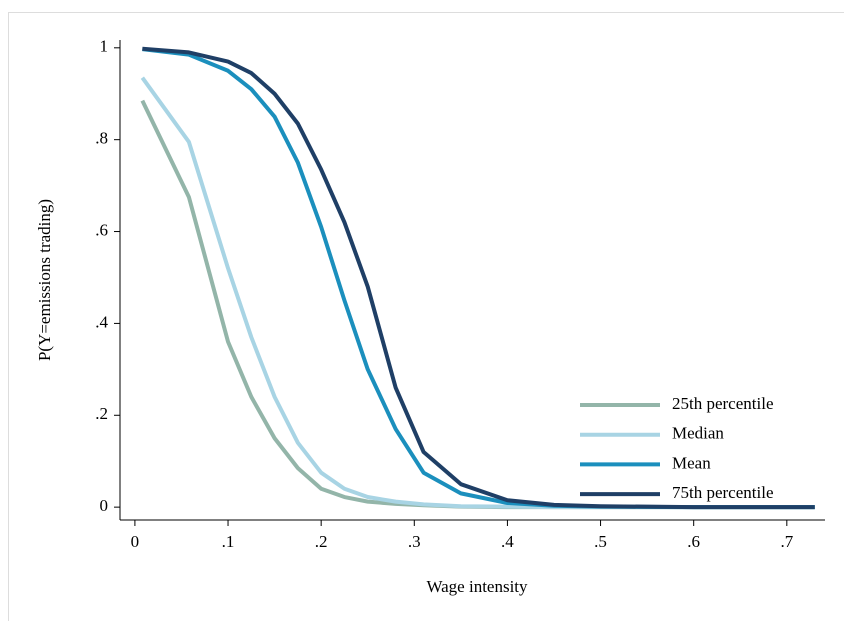  Describe the element at coordinates (698, 433) in the screenshot. I see `legend-label: Median` at that location.